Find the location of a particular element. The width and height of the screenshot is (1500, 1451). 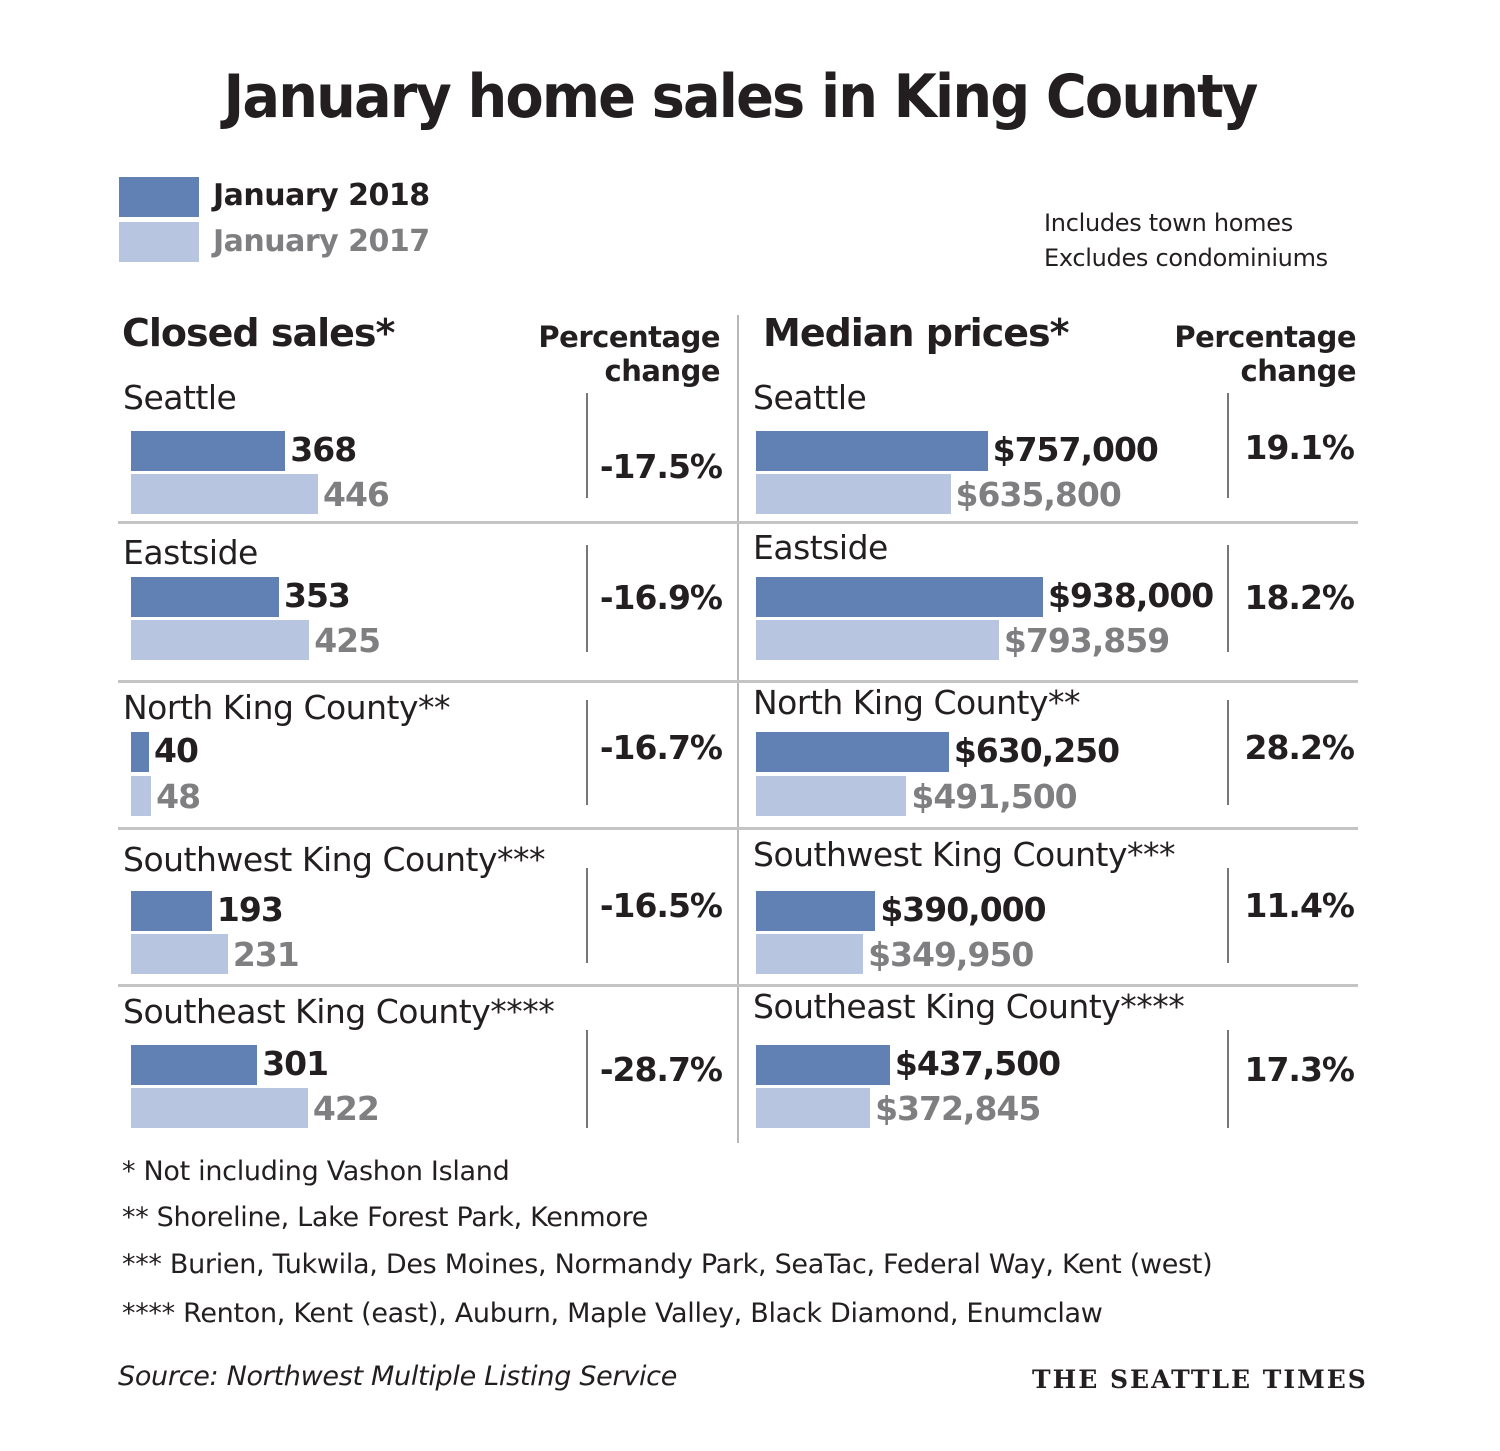

closed-sales-value-2017: 422 is located at coordinates (346, 1108).